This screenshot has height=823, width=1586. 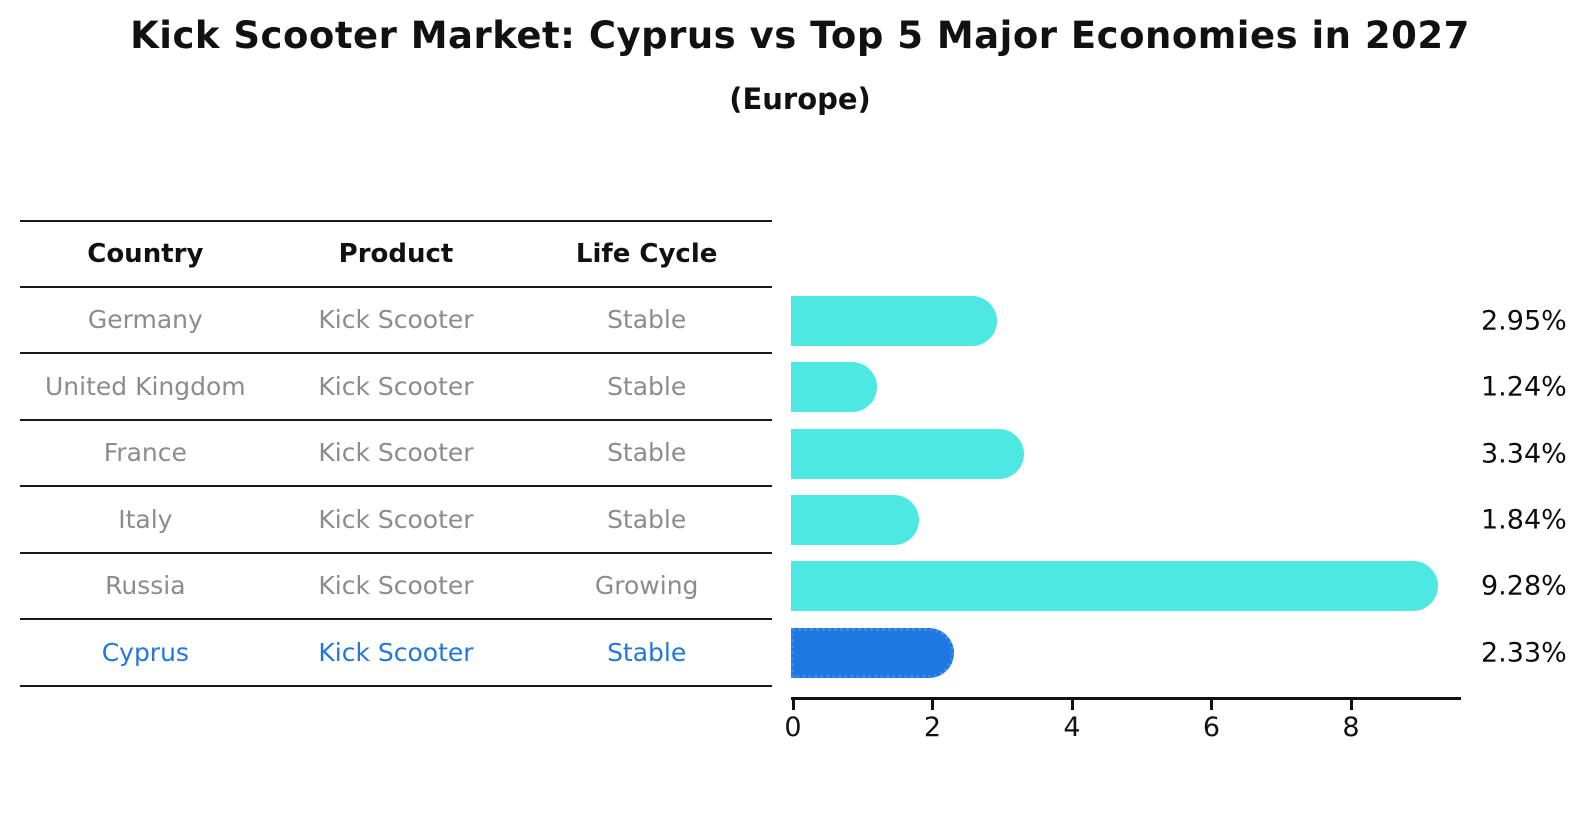 What do you see at coordinates (145, 320) in the screenshot?
I see `cell-country: Germany` at bounding box center [145, 320].